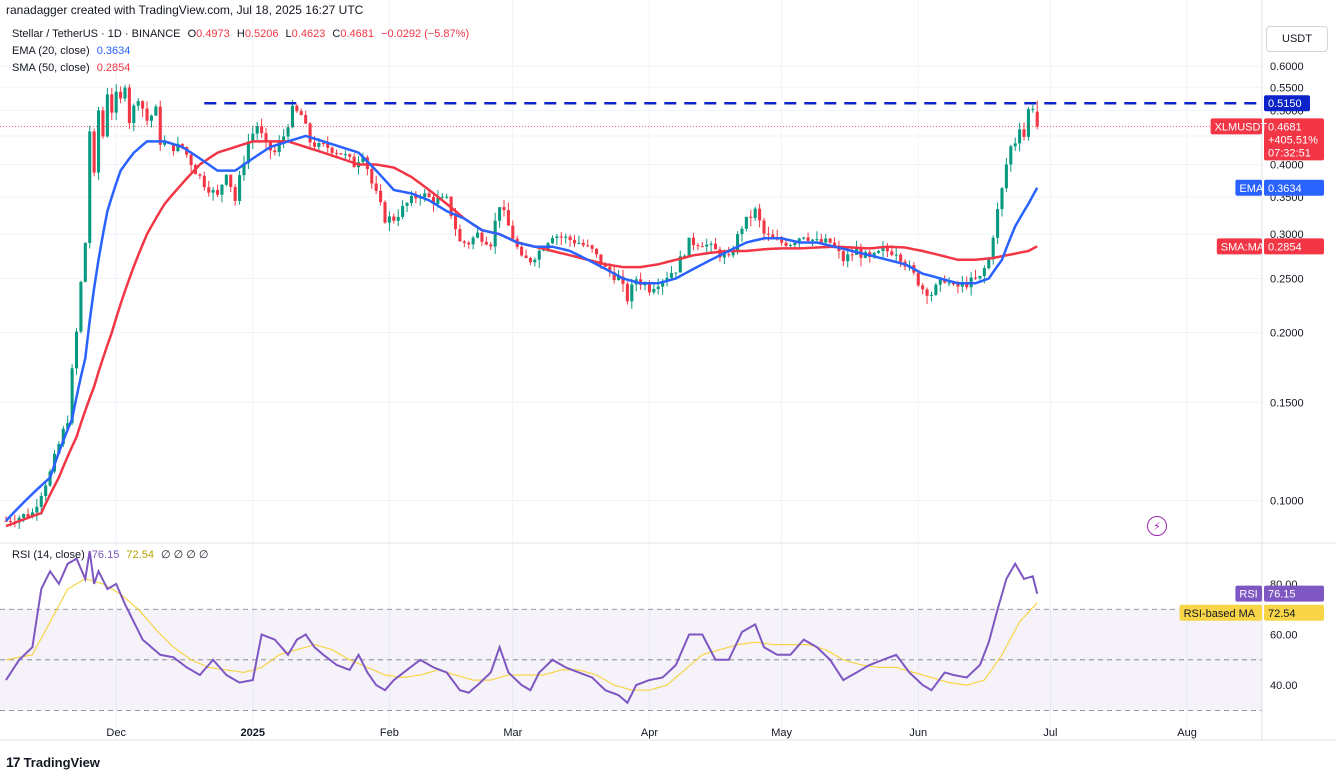 The width and height of the screenshot is (1336, 775). What do you see at coordinates (1220, 612) in the screenshot?
I see `rsi-ma-tag-label-bg` at bounding box center [1220, 612].